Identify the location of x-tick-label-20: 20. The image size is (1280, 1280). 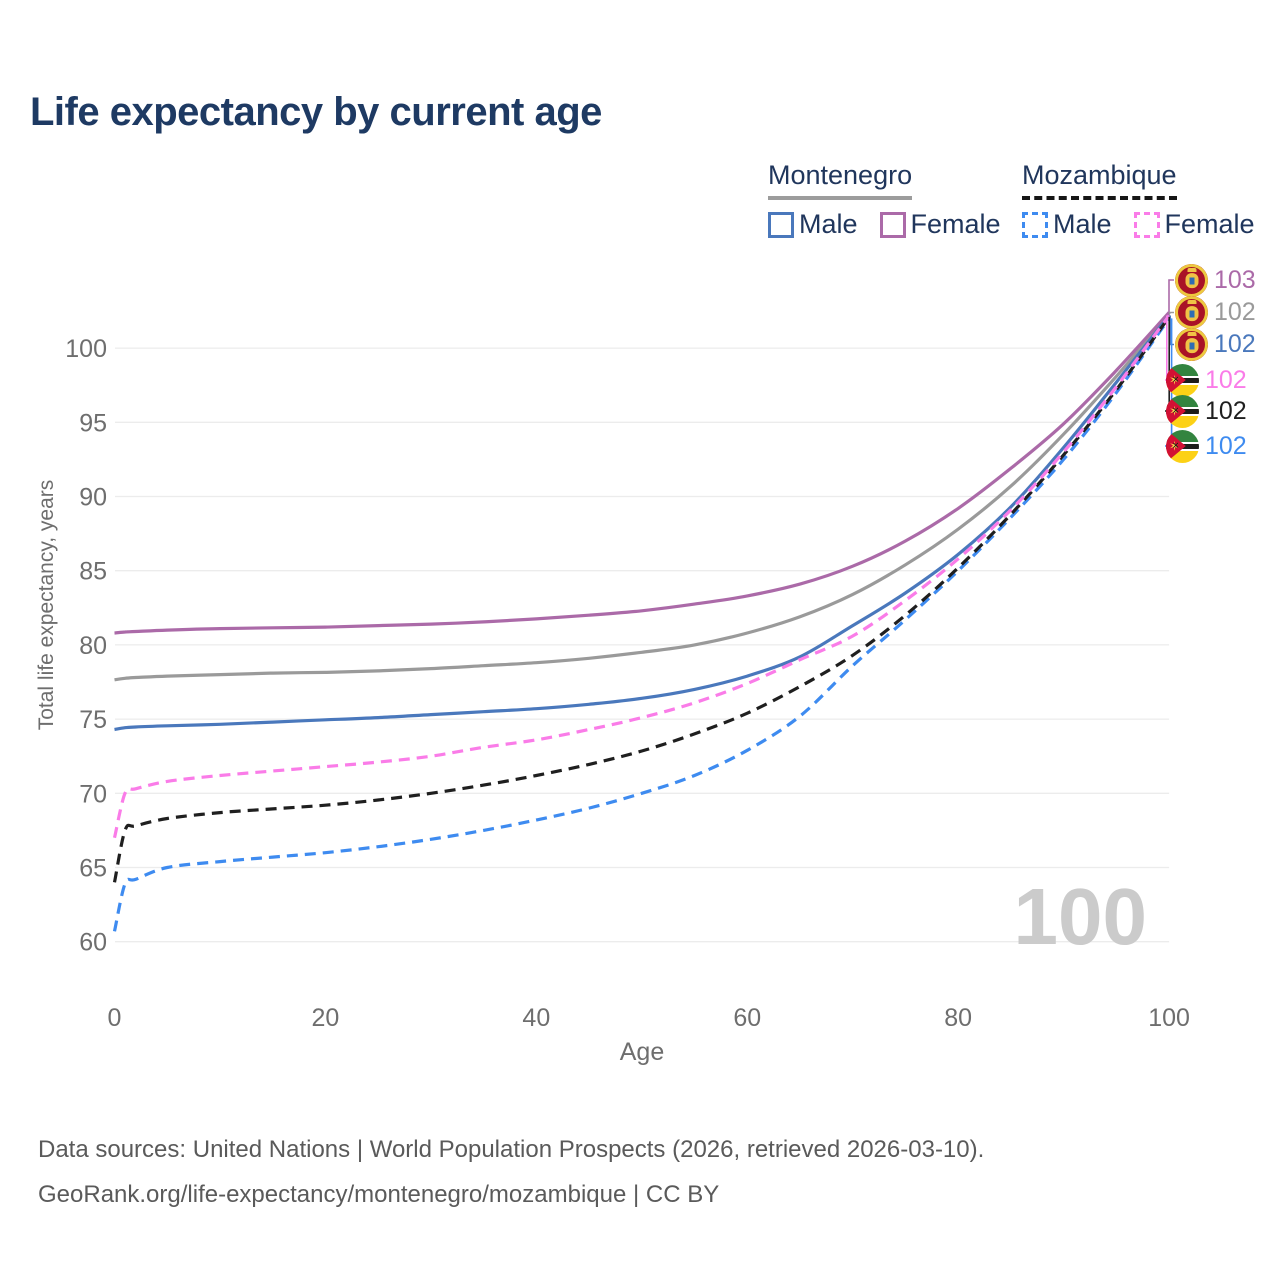
(326, 1018).